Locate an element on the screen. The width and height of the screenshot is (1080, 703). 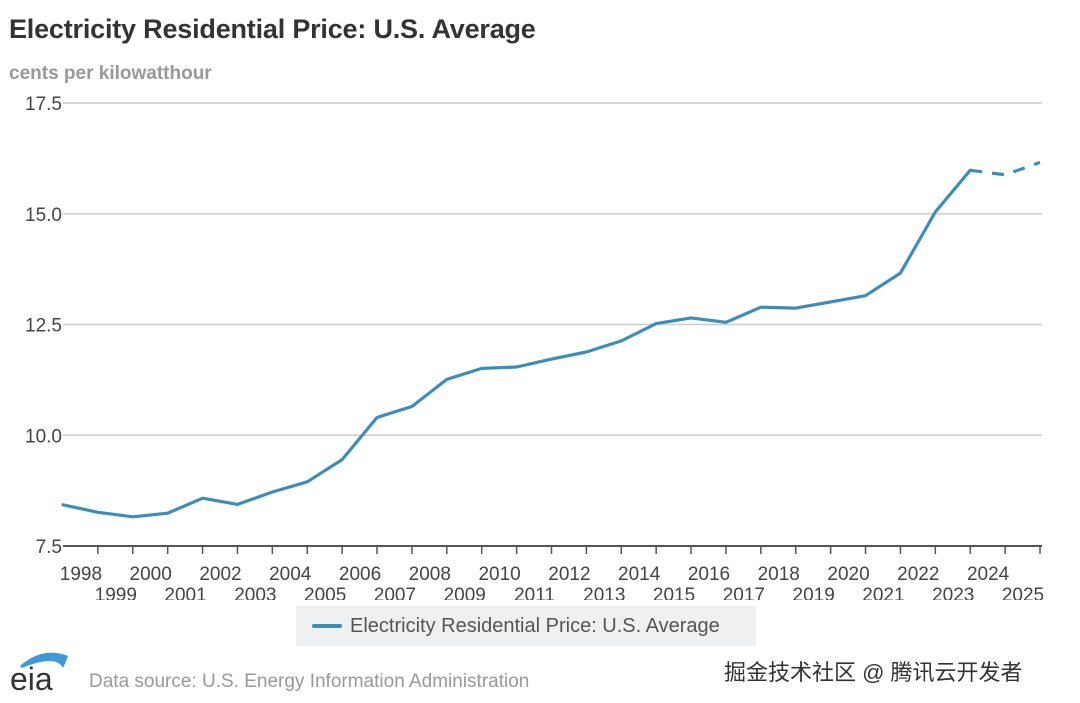
x-tick-label: 2013 is located at coordinates (604, 592).